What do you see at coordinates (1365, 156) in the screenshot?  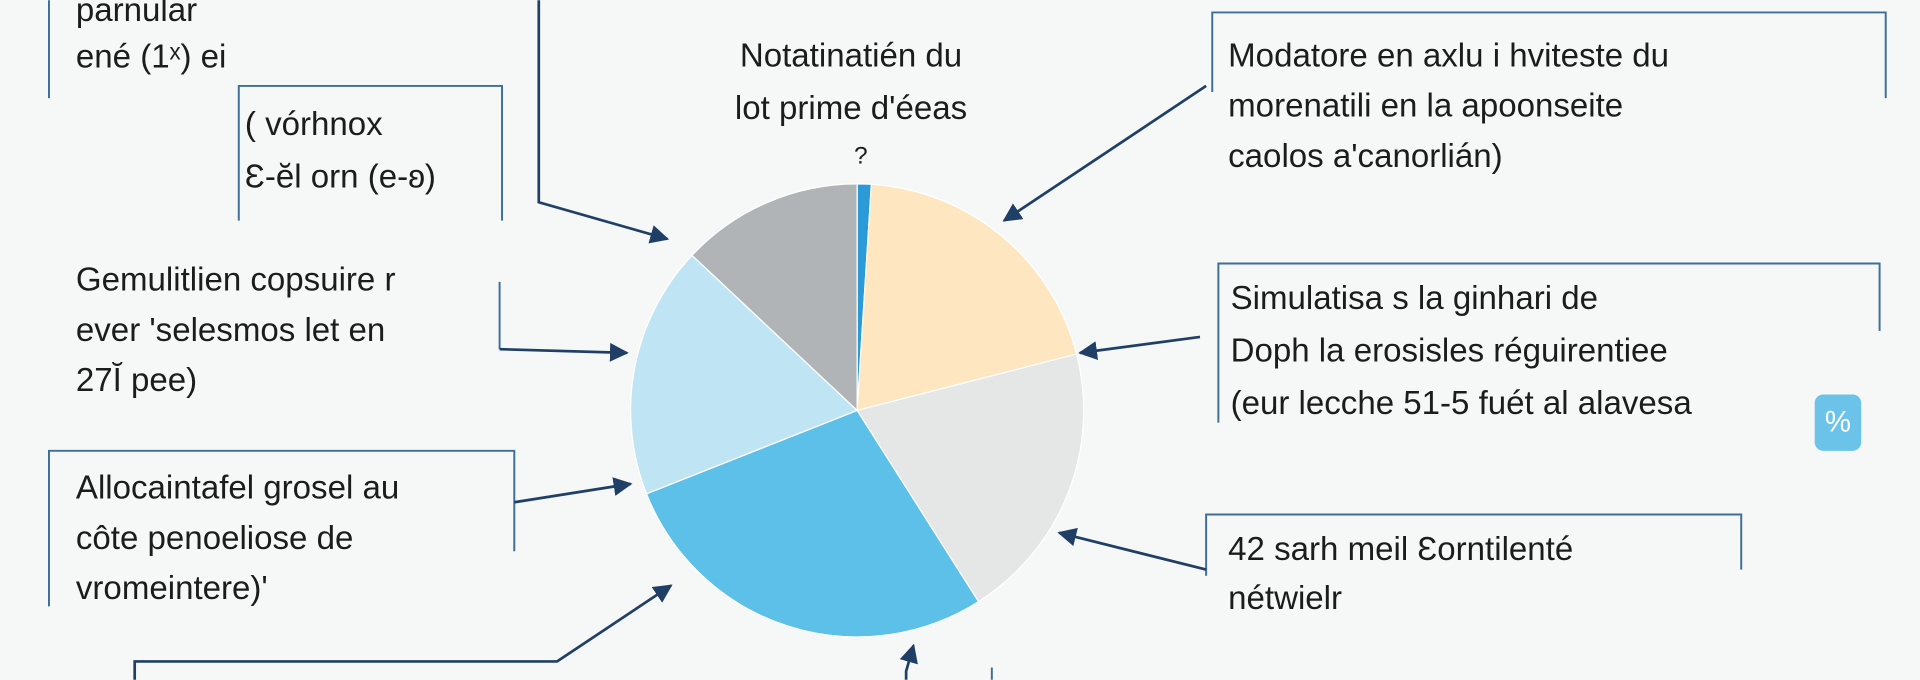 I see `annotation-line: caolos a'canorlián)` at bounding box center [1365, 156].